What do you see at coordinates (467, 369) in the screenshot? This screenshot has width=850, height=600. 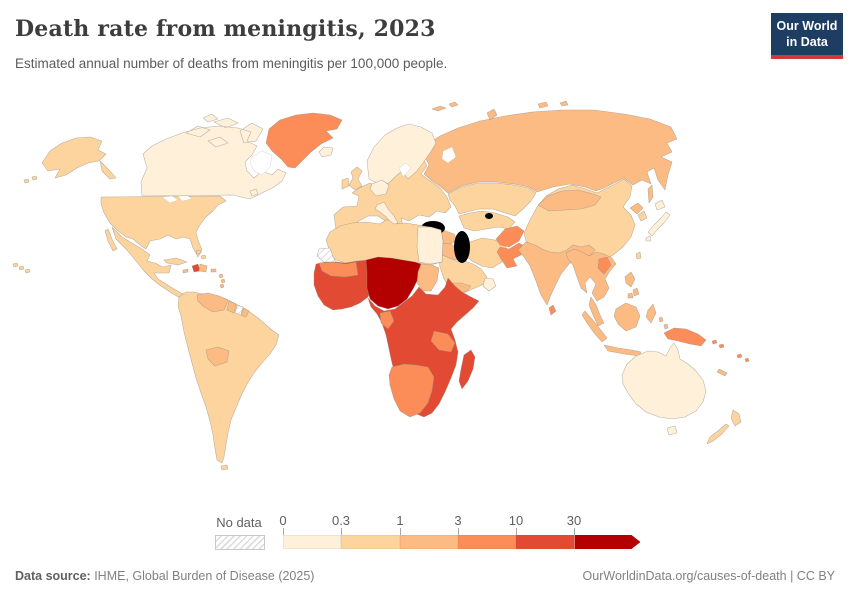 I see `country-madagascar` at bounding box center [467, 369].